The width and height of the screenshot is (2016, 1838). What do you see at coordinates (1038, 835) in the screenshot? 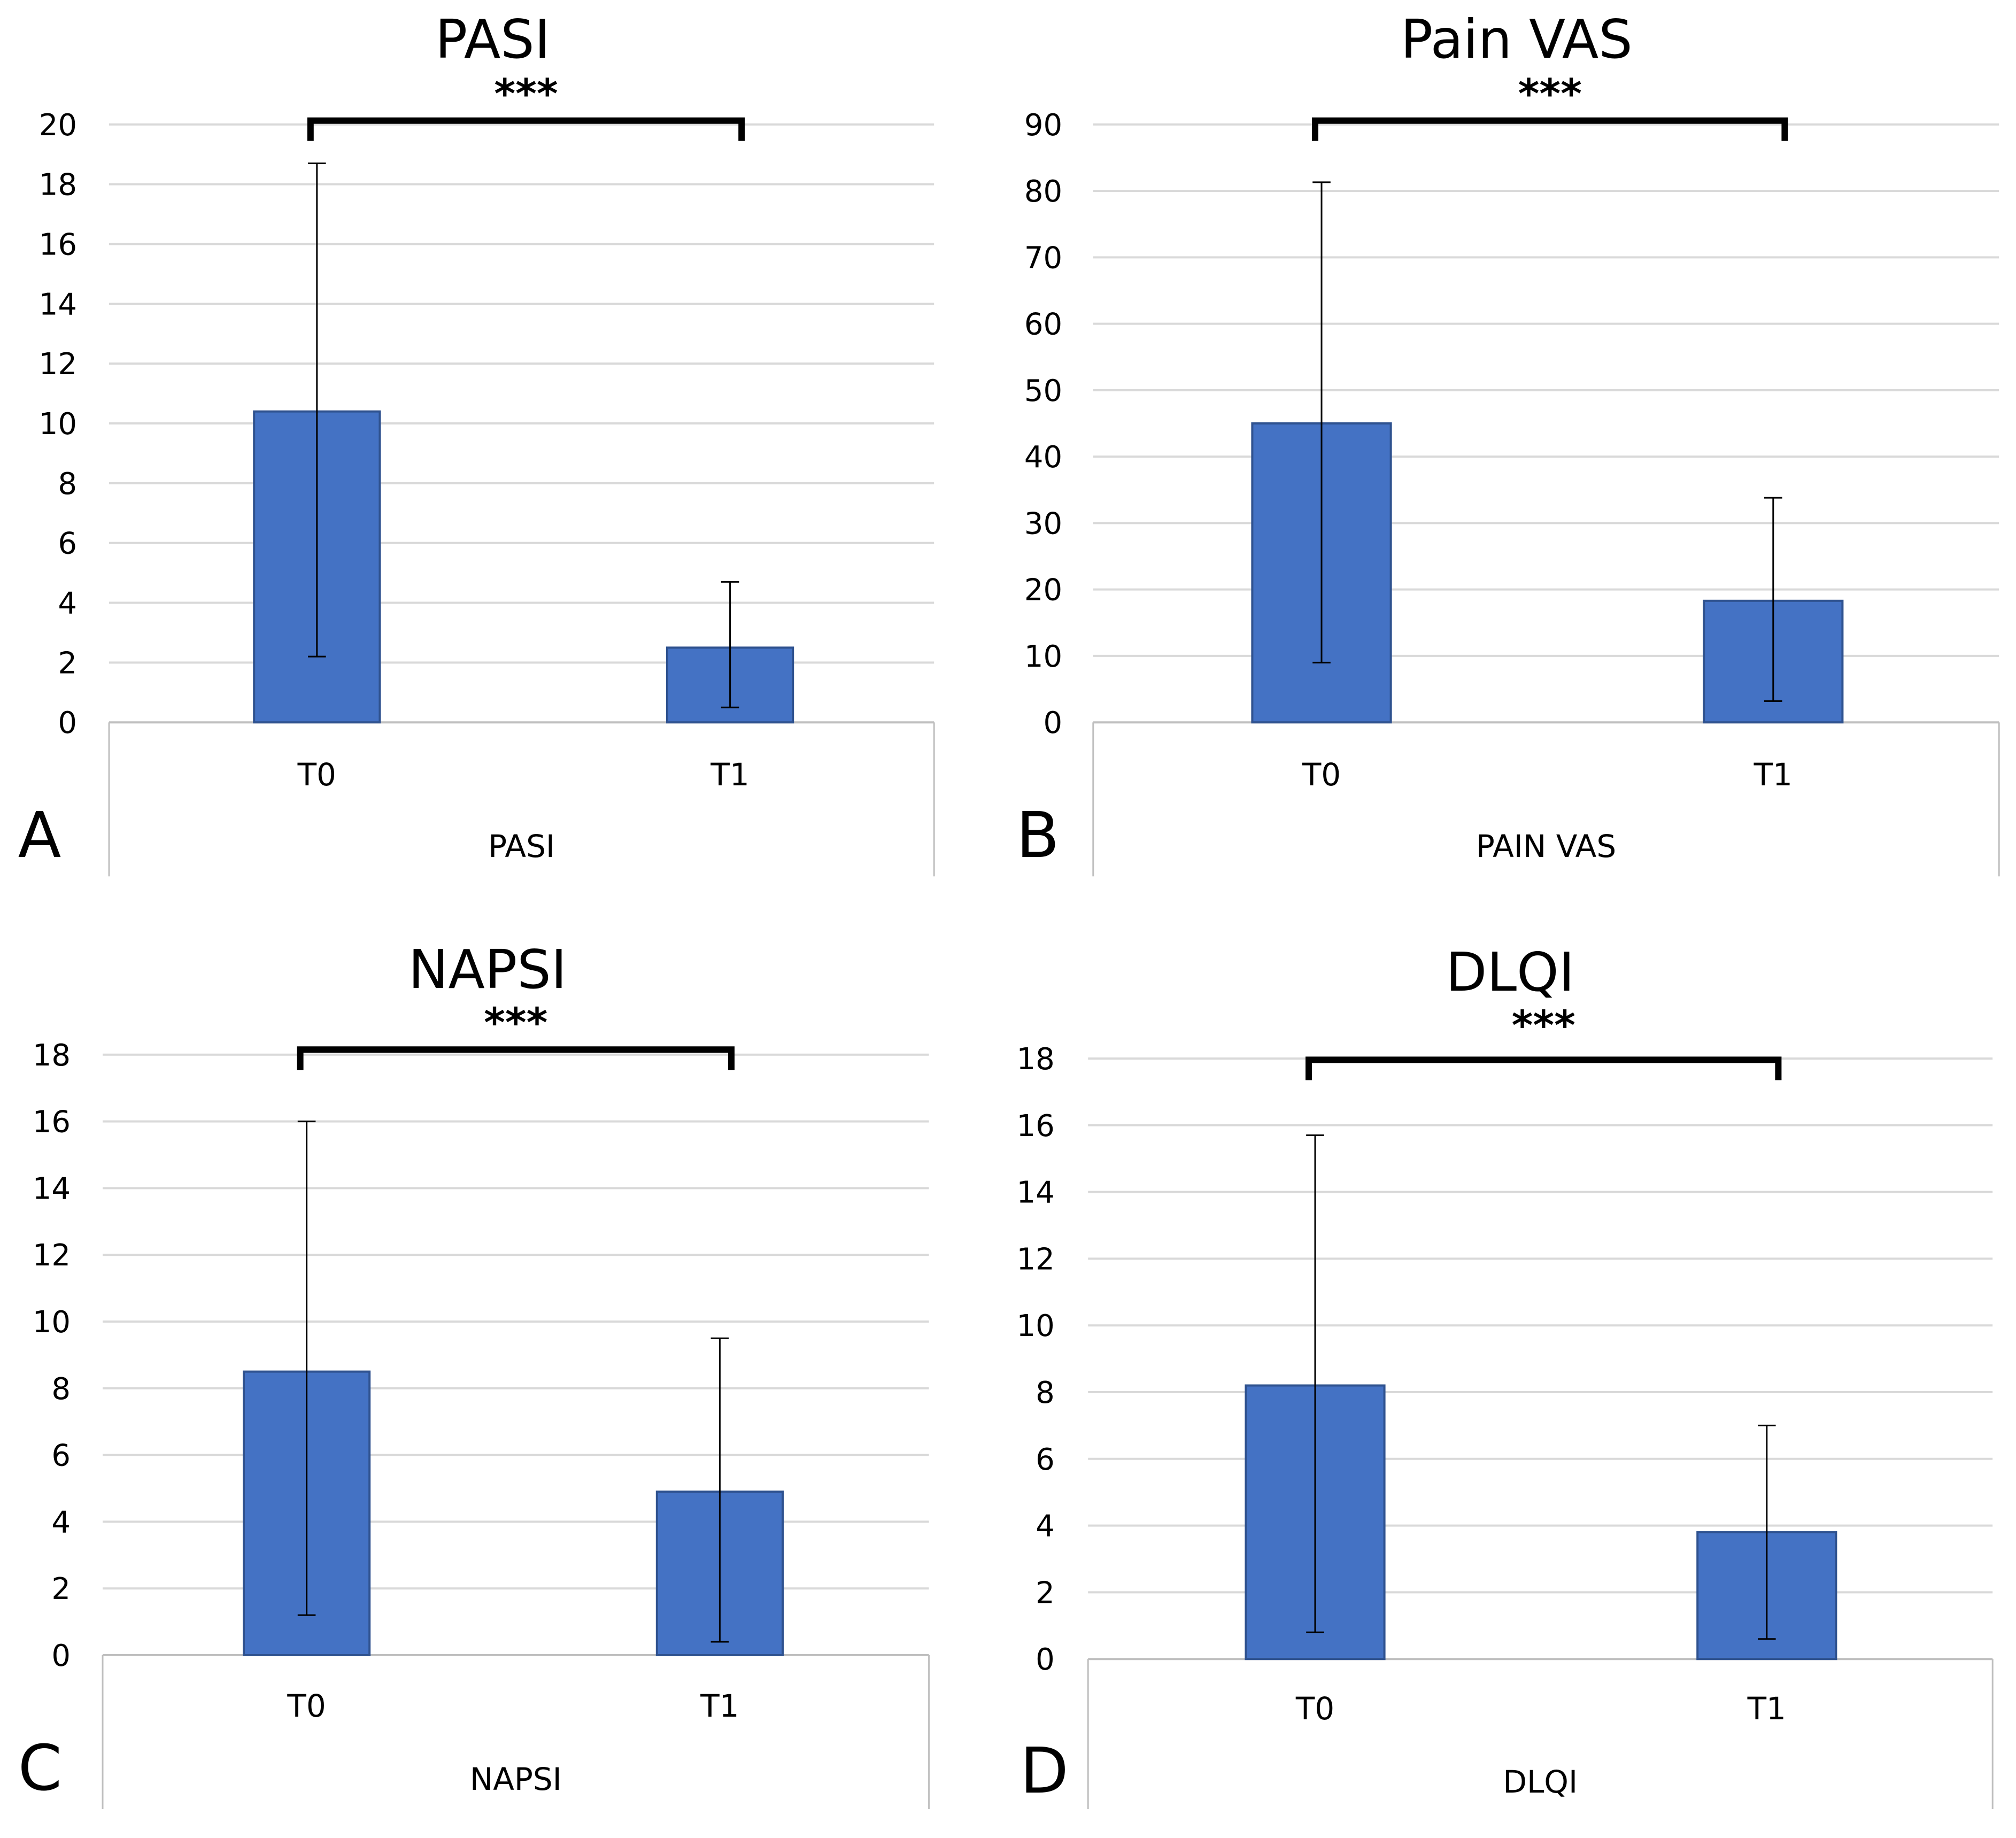
I see `panel-label: B` at bounding box center [1038, 835].